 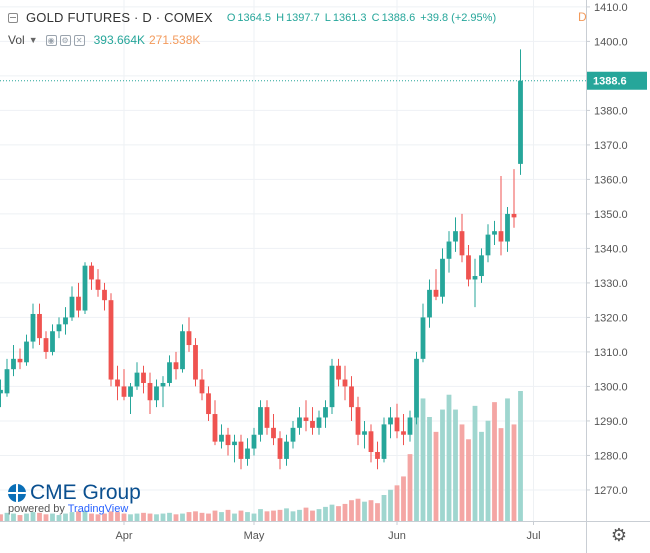 I want to click on powered-prefix: powered by, so click(x=38, y=509).